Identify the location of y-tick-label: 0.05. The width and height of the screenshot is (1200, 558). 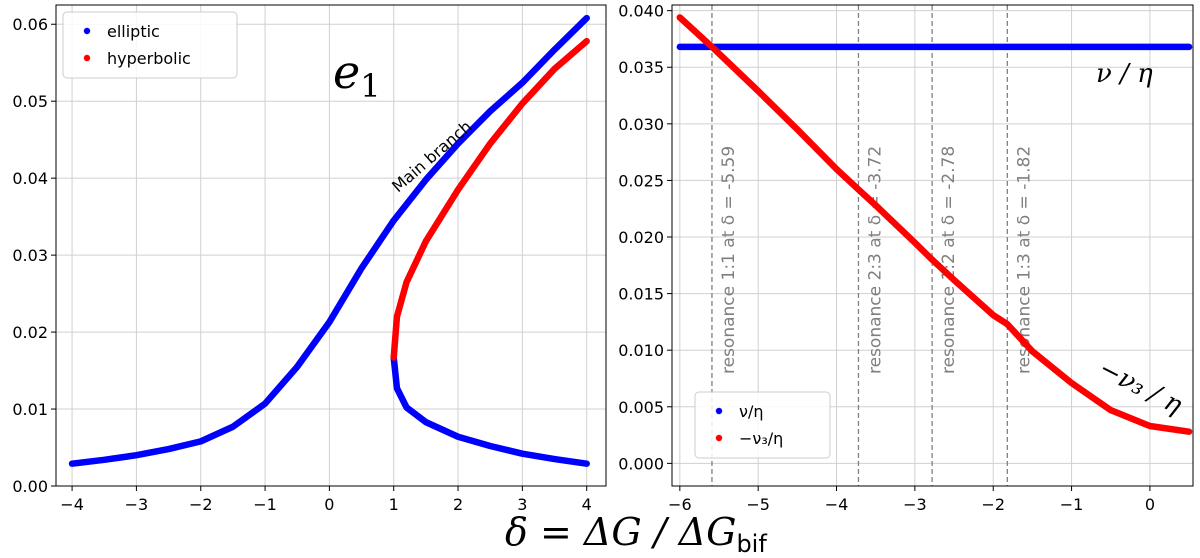
(30, 101).